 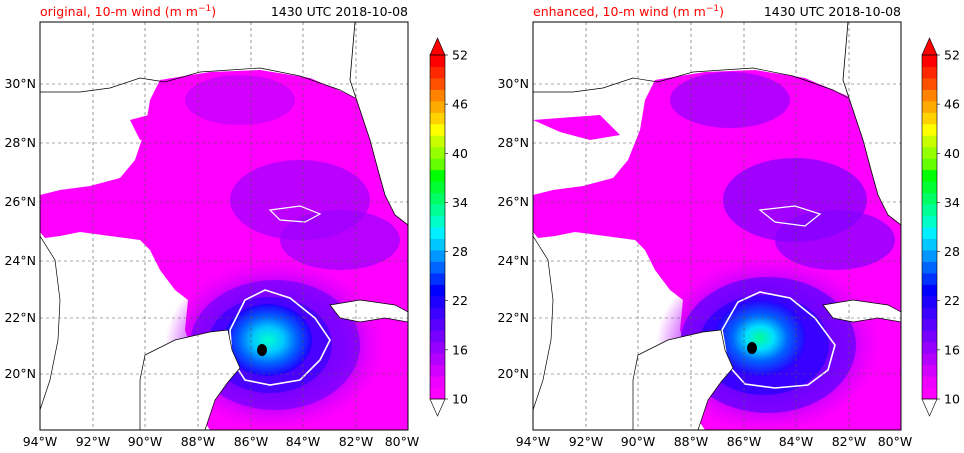 What do you see at coordinates (460, 349) in the screenshot?
I see `colorbar-tick-label: 16` at bounding box center [460, 349].